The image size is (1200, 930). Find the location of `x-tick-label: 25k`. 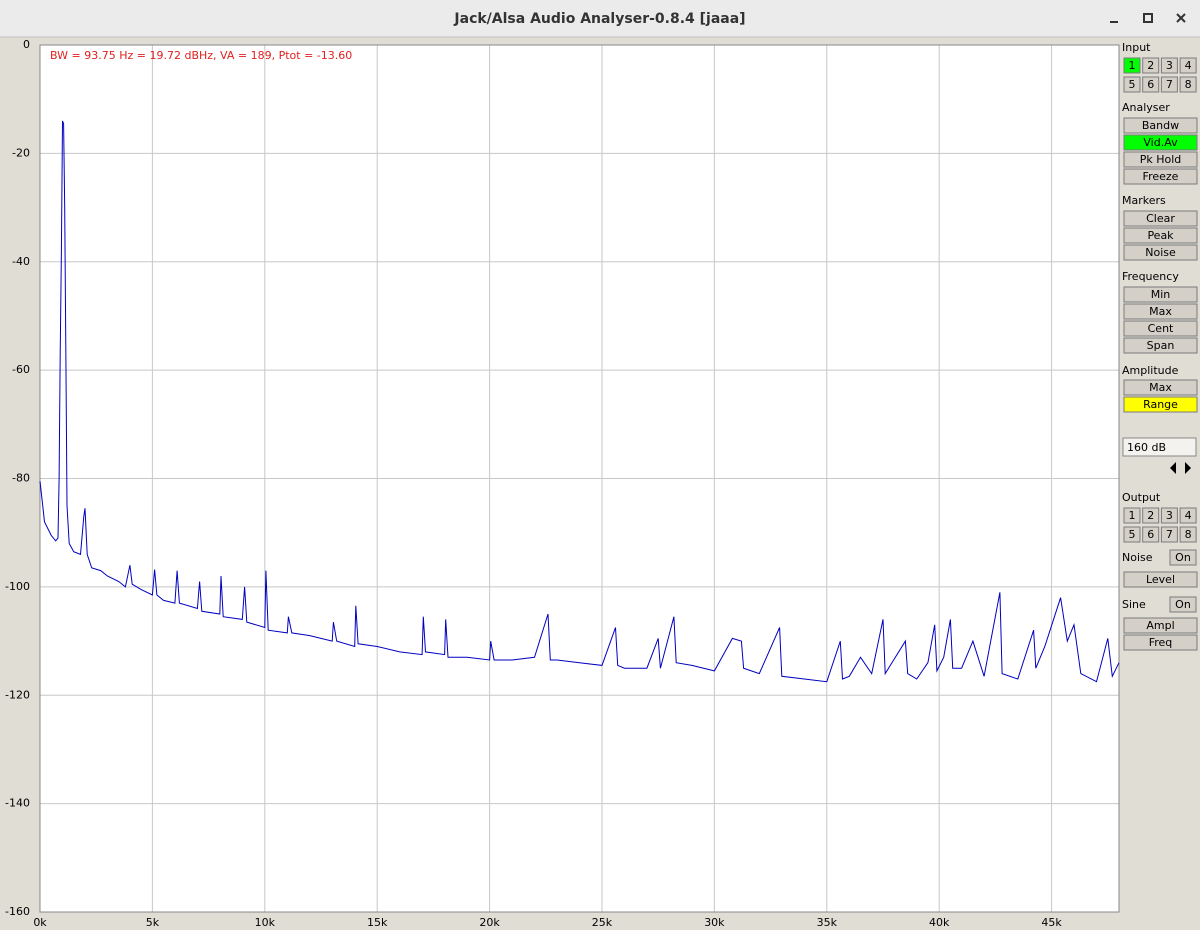

x-tick-label: 25k is located at coordinates (602, 922).